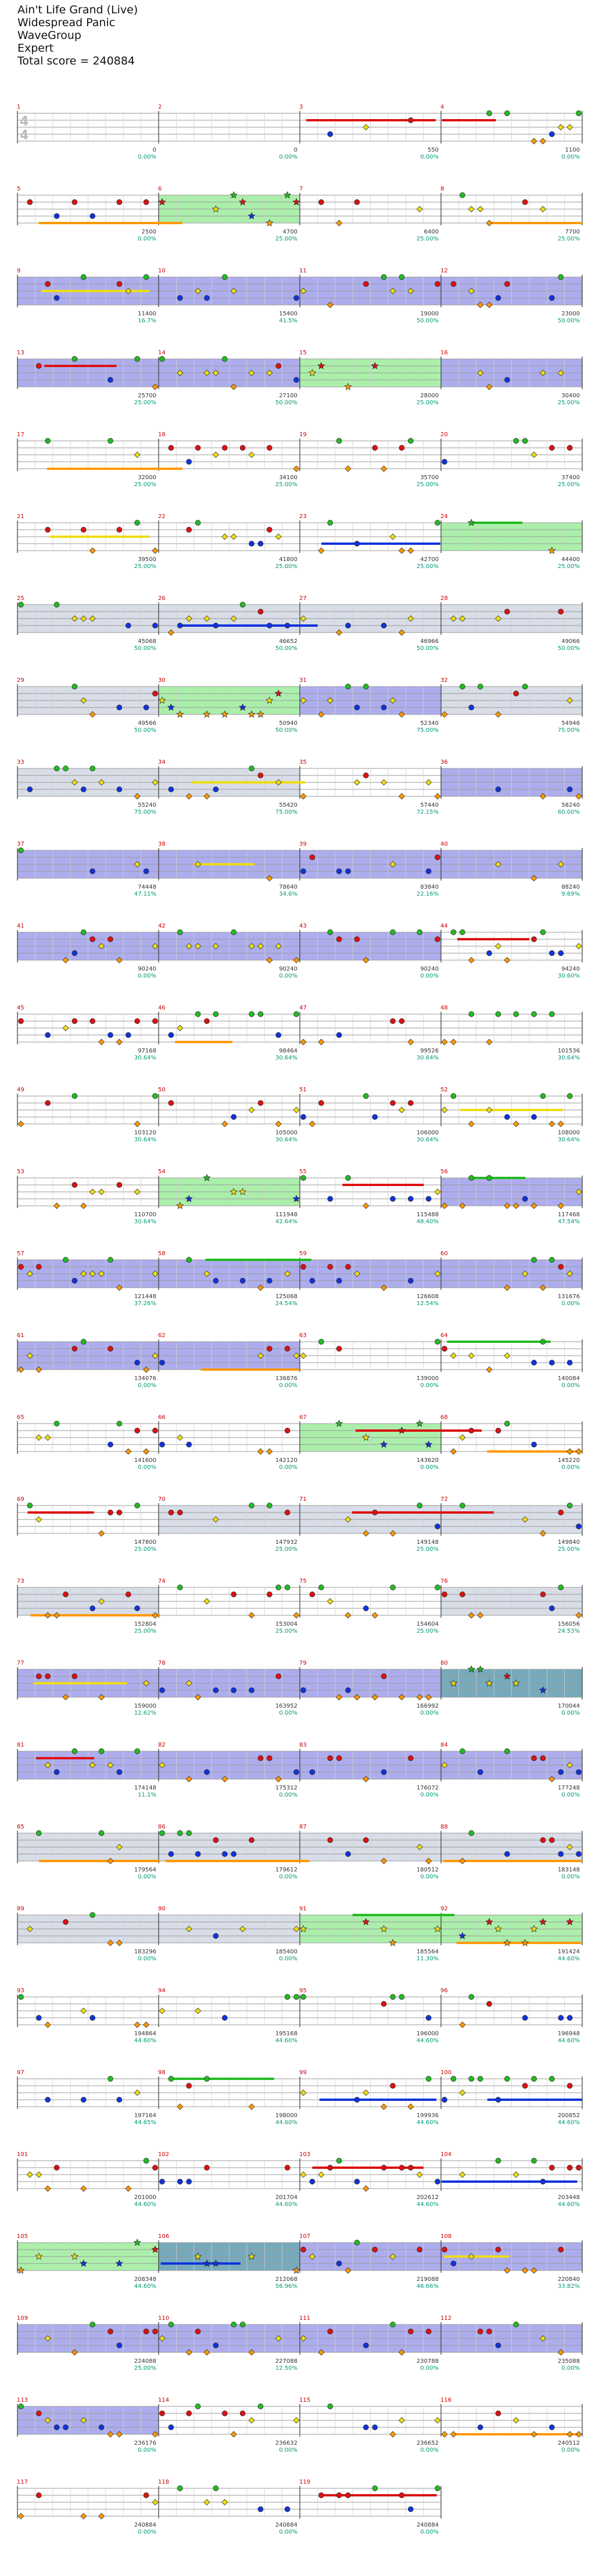 Image resolution: width=595 pixels, height=2576 pixels. Describe the element at coordinates (303, 680) in the screenshot. I see `measure-number: 31` at that location.